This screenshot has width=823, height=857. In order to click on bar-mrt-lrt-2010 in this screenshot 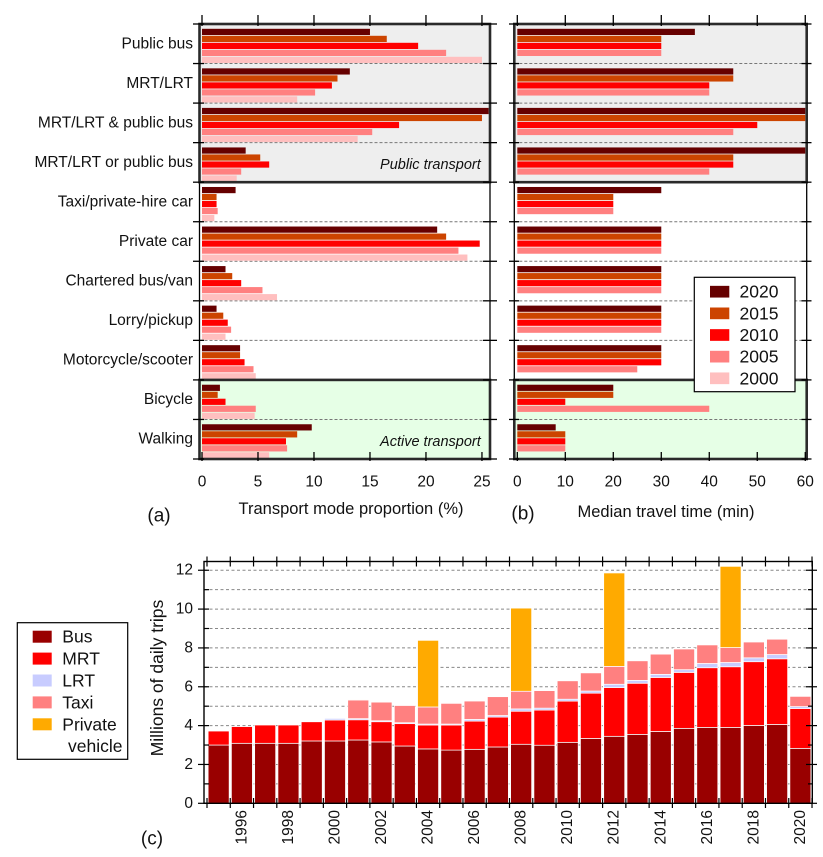, I will do `click(613, 85)`.